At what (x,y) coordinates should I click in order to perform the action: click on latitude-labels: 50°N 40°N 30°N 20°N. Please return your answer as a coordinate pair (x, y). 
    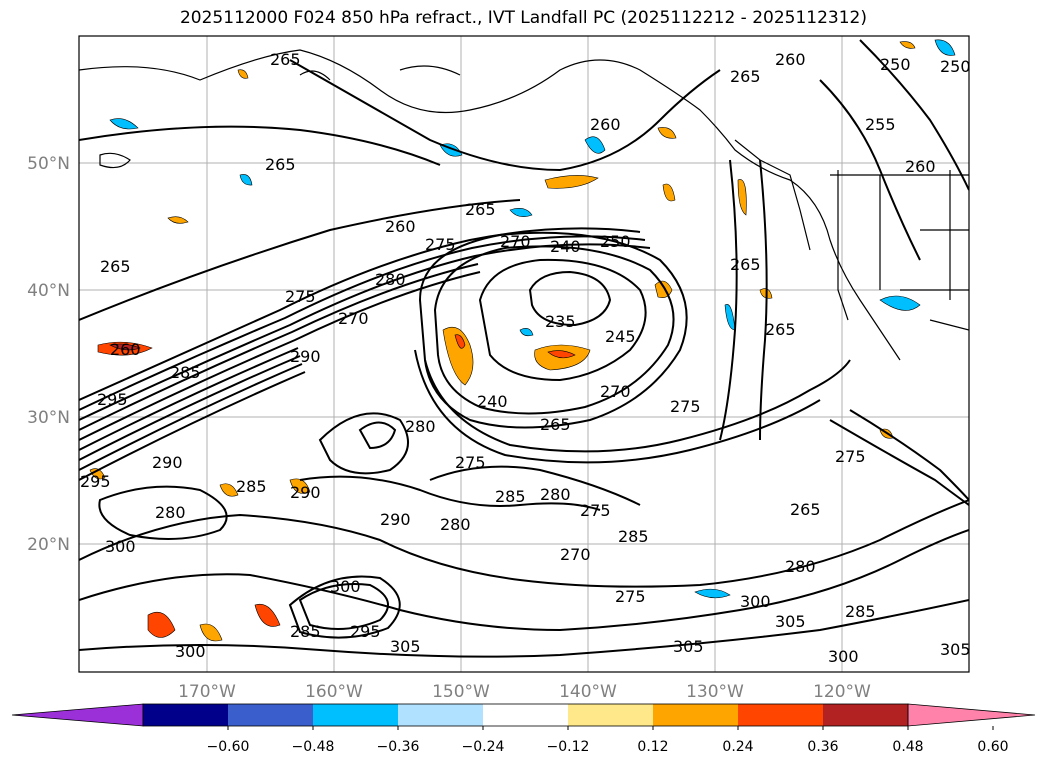
    Looking at the image, I should click on (48, 354).